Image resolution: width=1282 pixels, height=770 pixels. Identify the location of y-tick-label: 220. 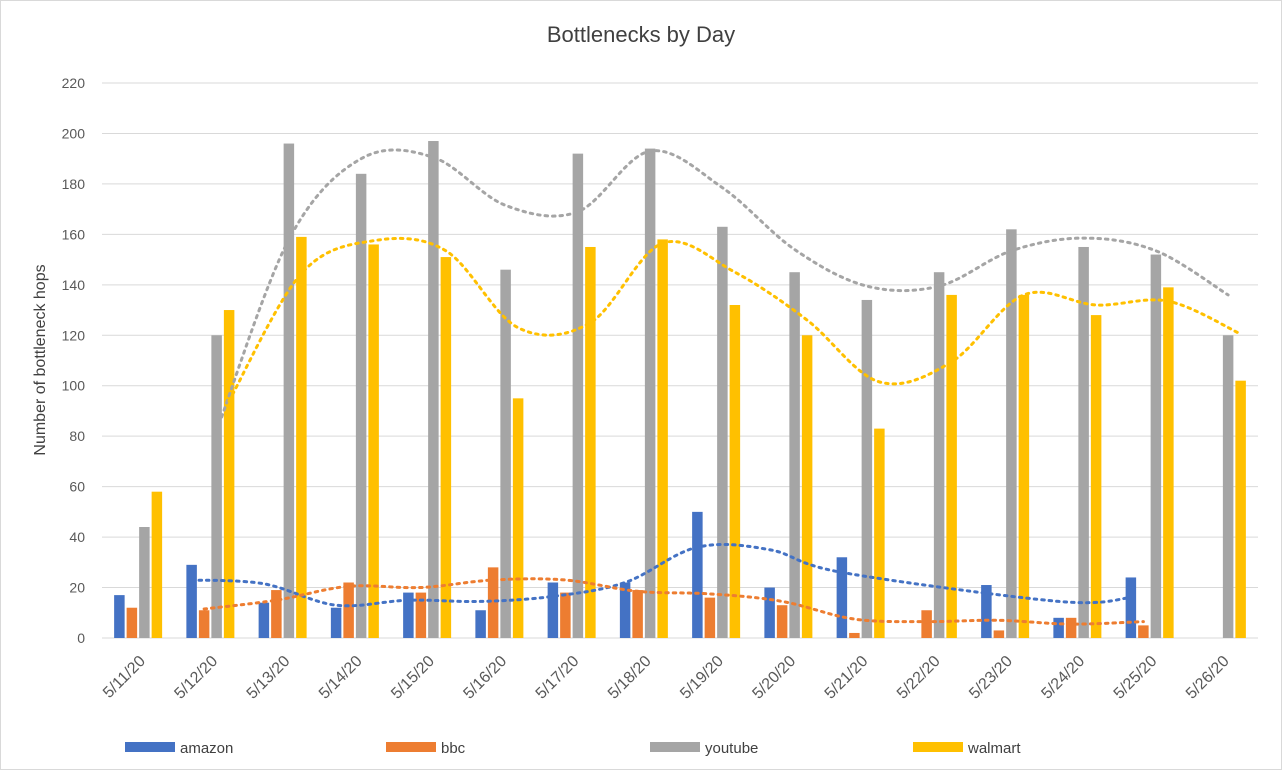
(74, 83).